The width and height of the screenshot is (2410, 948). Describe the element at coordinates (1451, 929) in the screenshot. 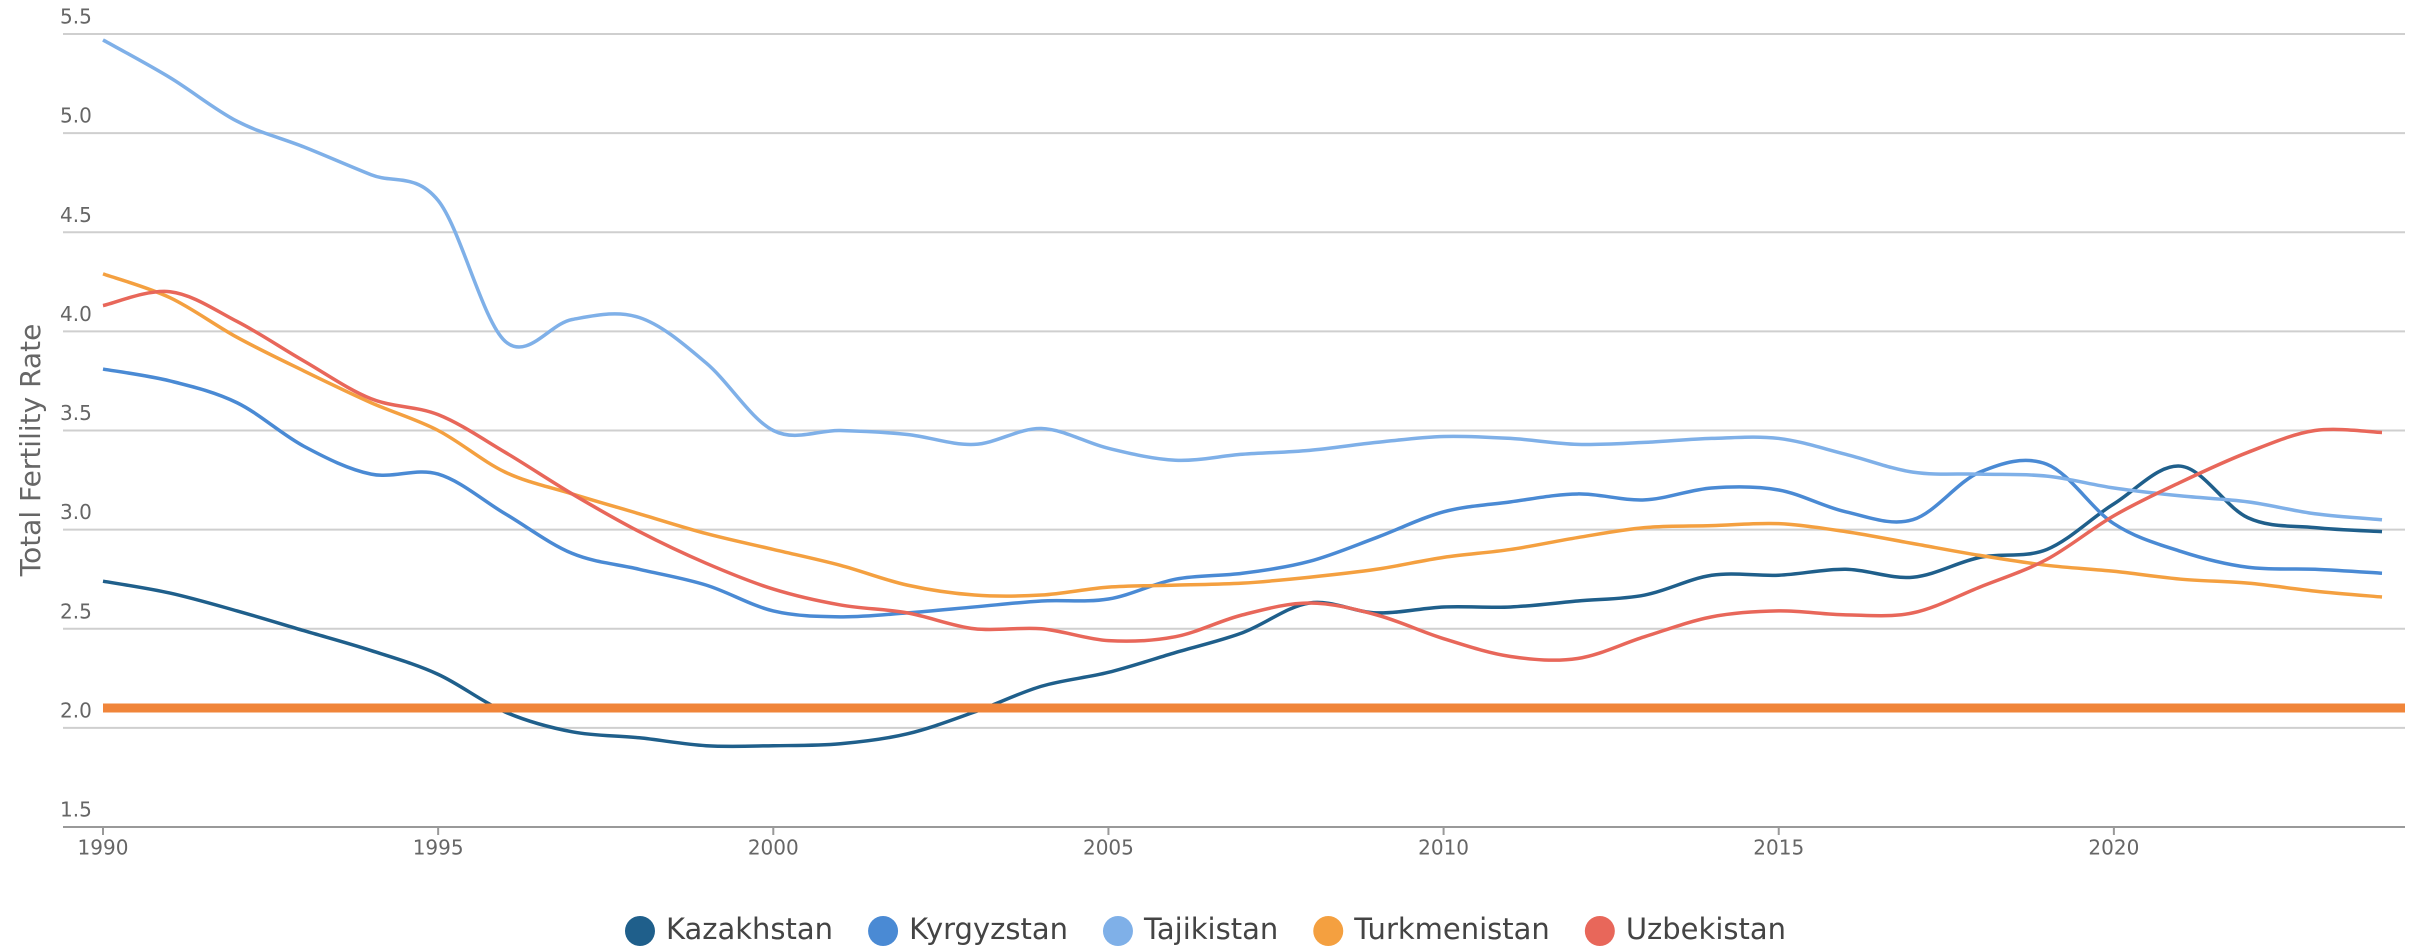

I see `legend-label: Turkmenistan` at that location.